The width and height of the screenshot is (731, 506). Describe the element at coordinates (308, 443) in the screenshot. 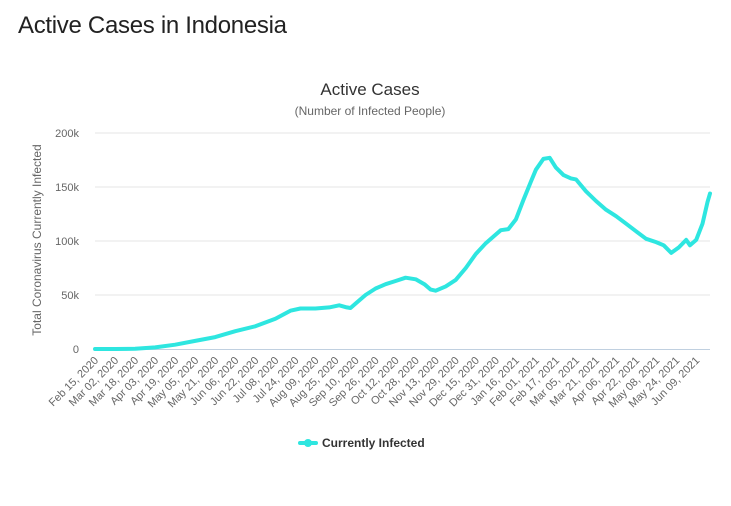

I see `legend-marker` at that location.